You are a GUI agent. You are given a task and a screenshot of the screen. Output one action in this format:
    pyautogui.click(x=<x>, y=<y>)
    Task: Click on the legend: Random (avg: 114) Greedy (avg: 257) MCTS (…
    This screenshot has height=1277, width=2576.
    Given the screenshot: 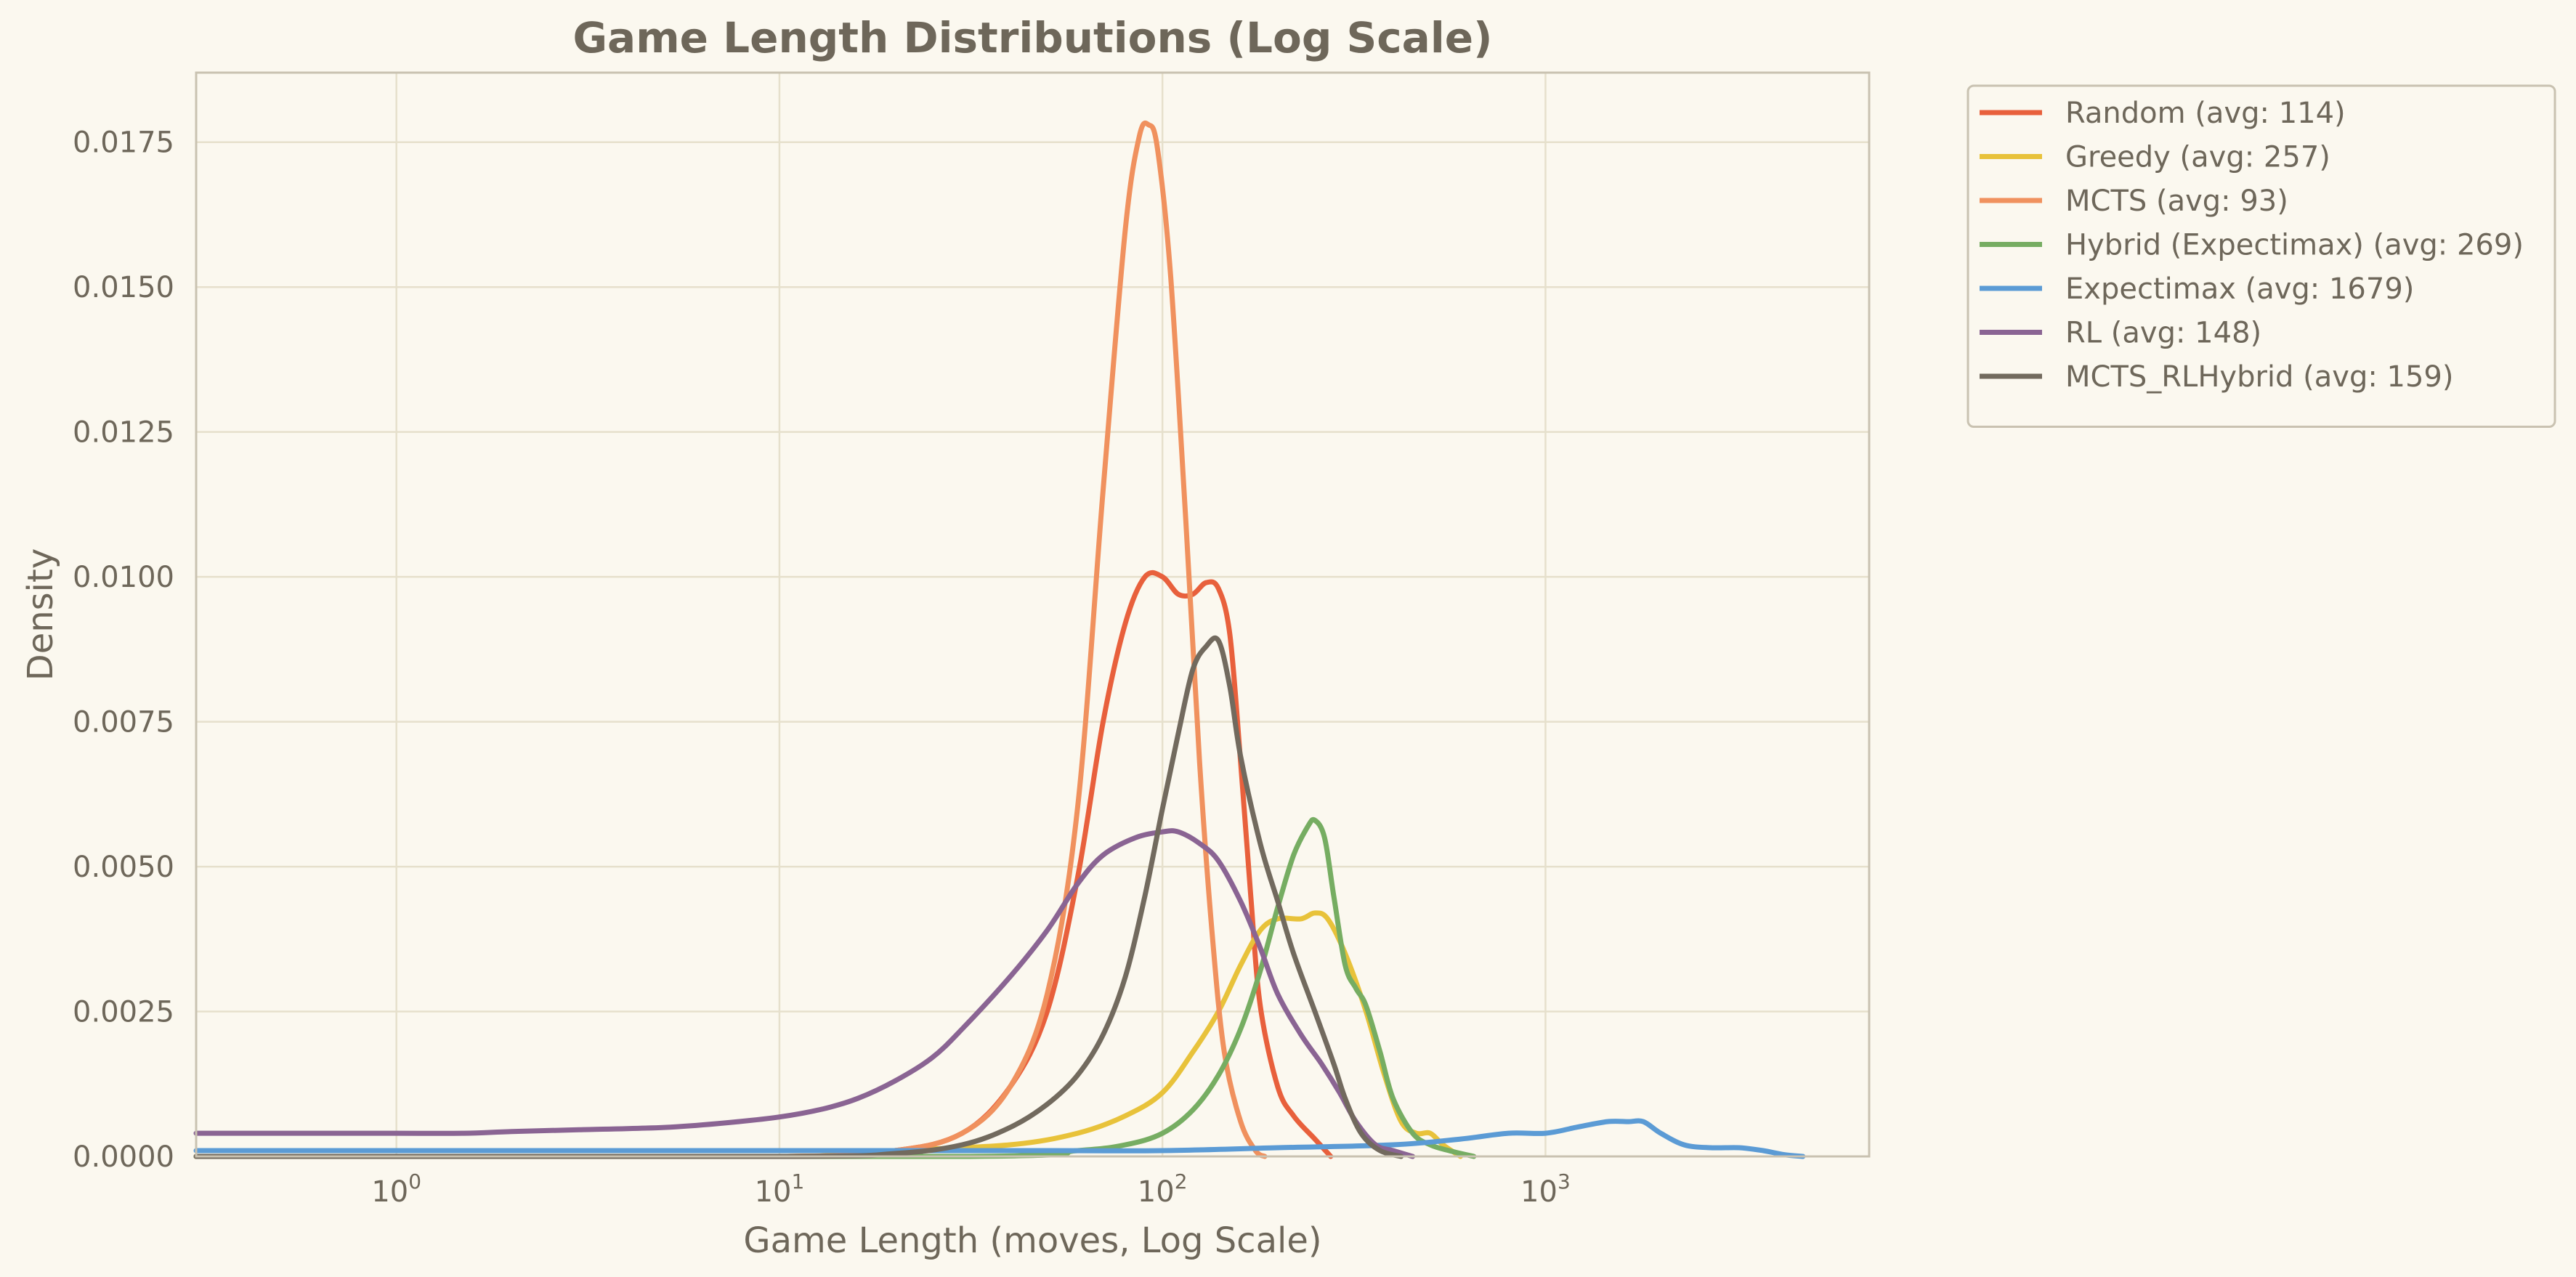 What is the action you would take?
    pyautogui.click(x=2261, y=256)
    